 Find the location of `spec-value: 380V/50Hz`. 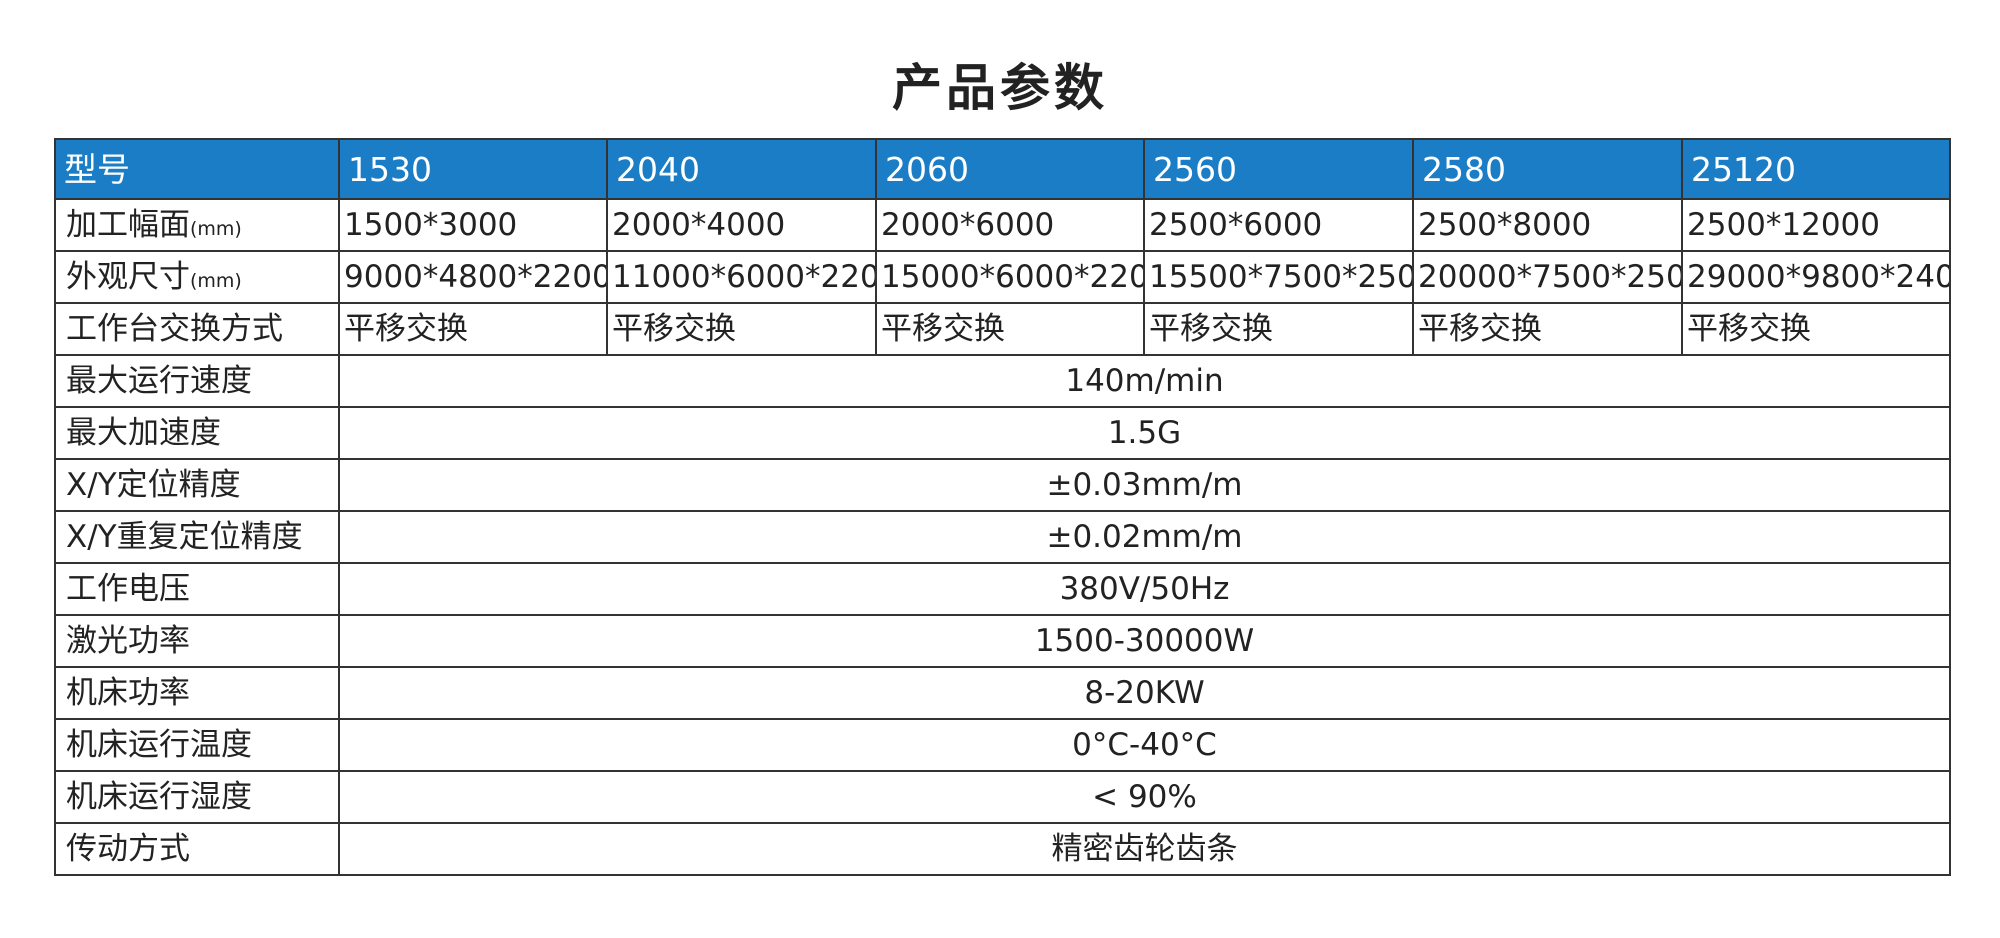

spec-value: 380V/50Hz is located at coordinates (1144, 589).